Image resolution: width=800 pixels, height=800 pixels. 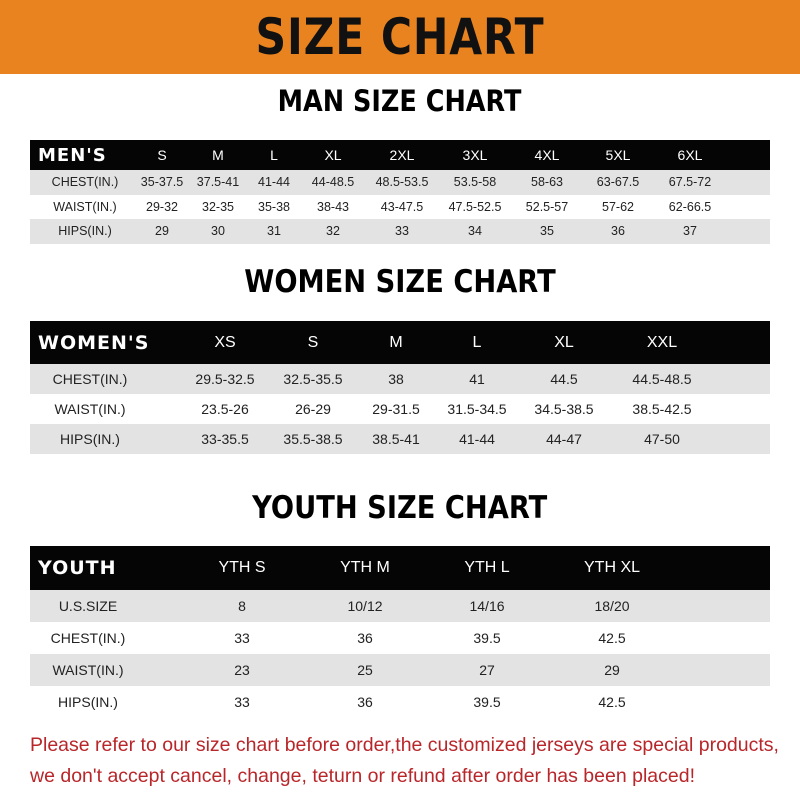 I want to click on table-row: CHEST(IN.) 33 36 39.5 42.5, so click(x=400, y=638).